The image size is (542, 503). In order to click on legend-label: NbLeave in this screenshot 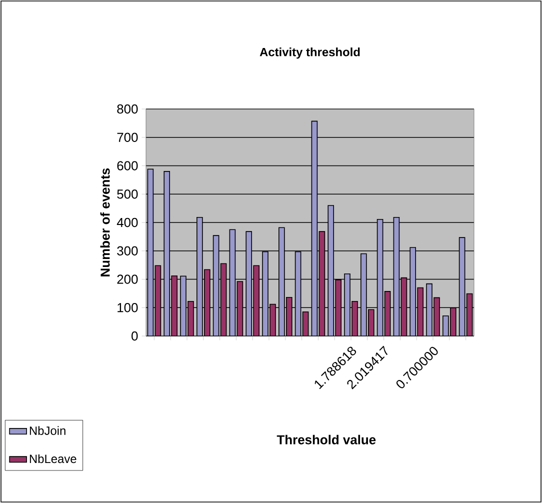, I will do `click(53, 459)`.